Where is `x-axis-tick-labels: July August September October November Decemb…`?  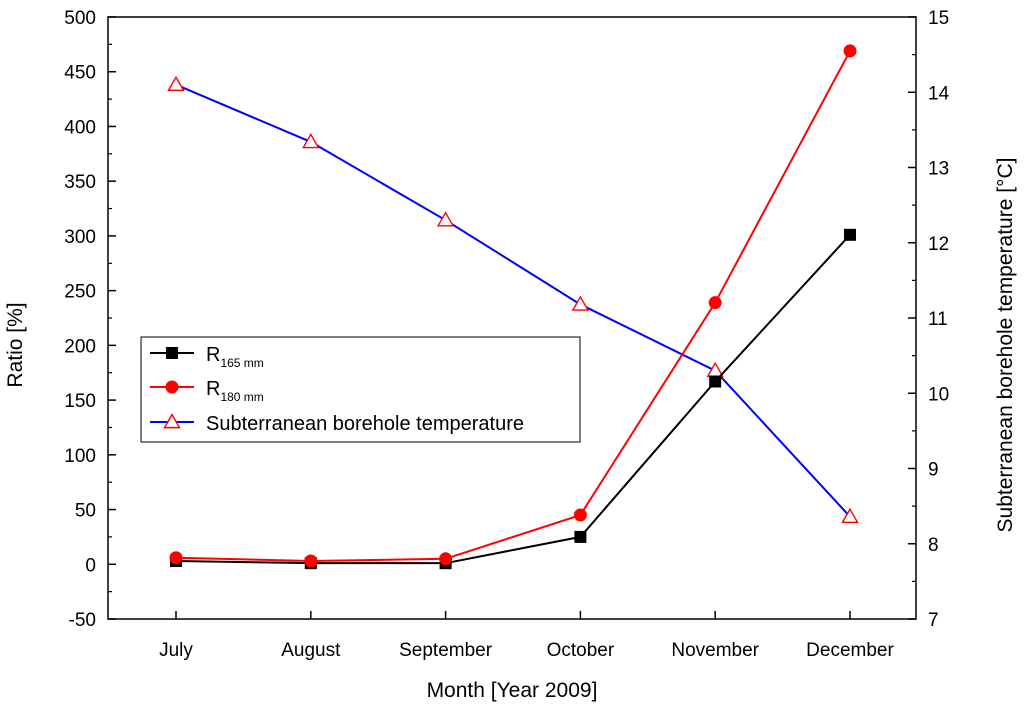
x-axis-tick-labels: July August September October November Decemb… is located at coordinates (526, 650).